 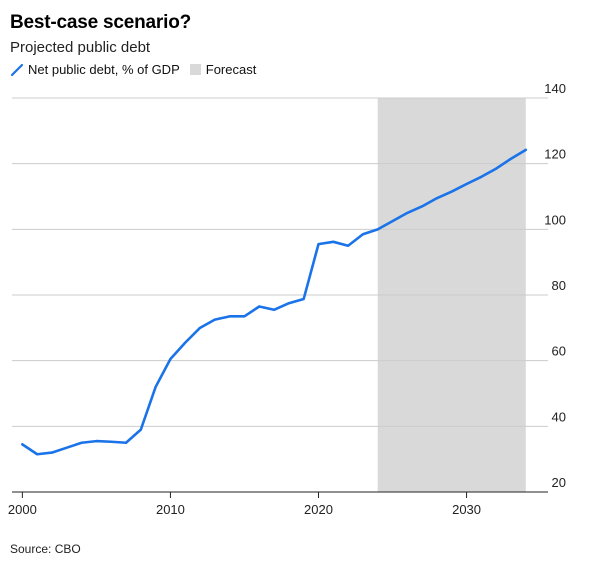 I want to click on y-tick-label-20: 20, so click(x=559, y=482).